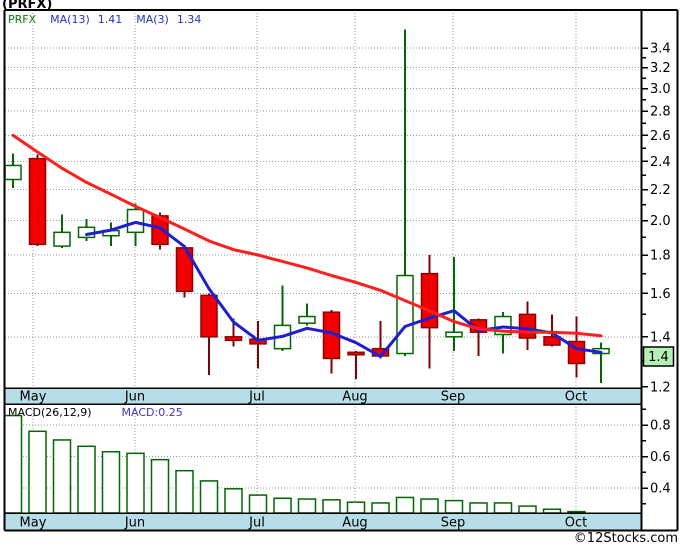 Image resolution: width=680 pixels, height=546 pixels. I want to click on current-price-tag, so click(658, 356).